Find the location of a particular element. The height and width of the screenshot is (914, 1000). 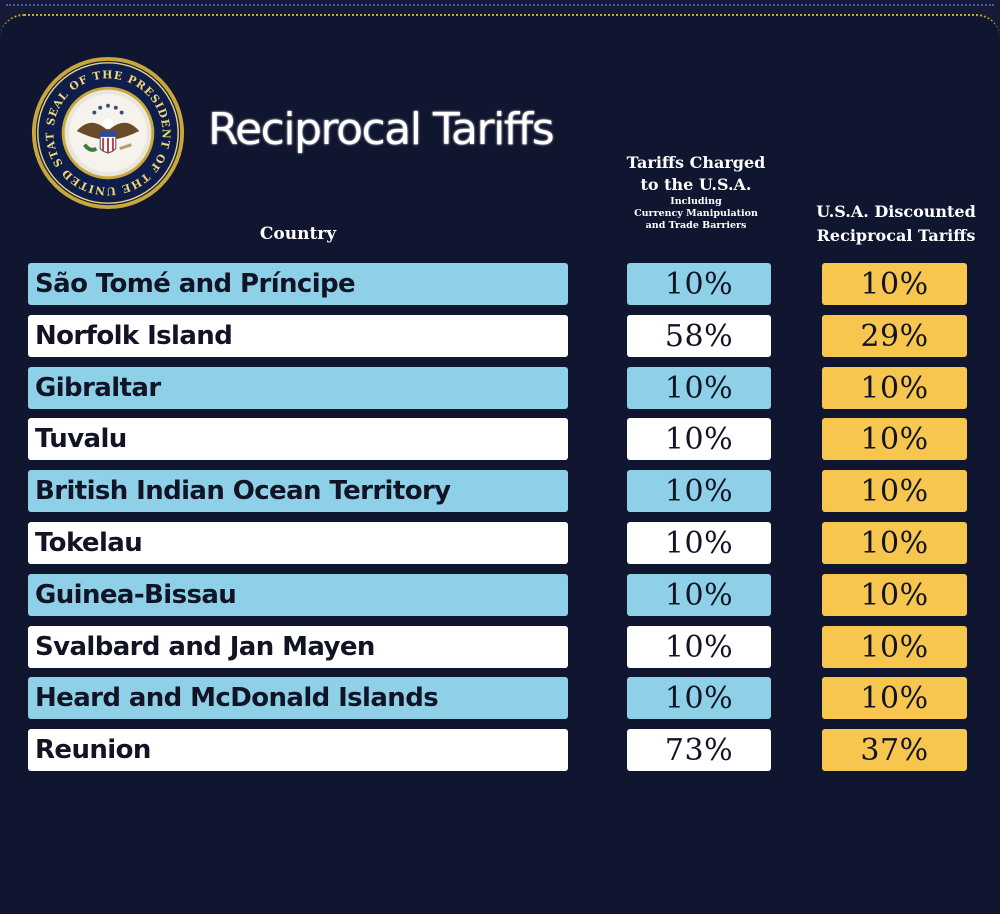

country-cell: Reunion is located at coordinates (298, 750).